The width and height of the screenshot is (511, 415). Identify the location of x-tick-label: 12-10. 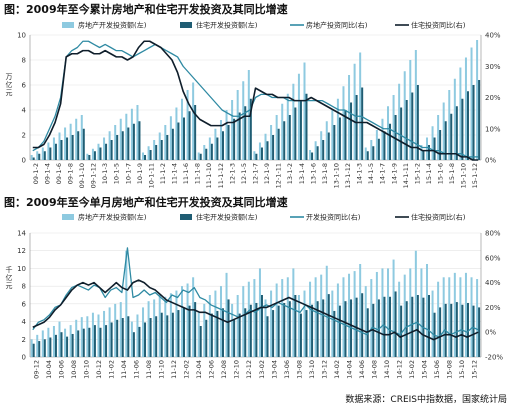
(237, 369).